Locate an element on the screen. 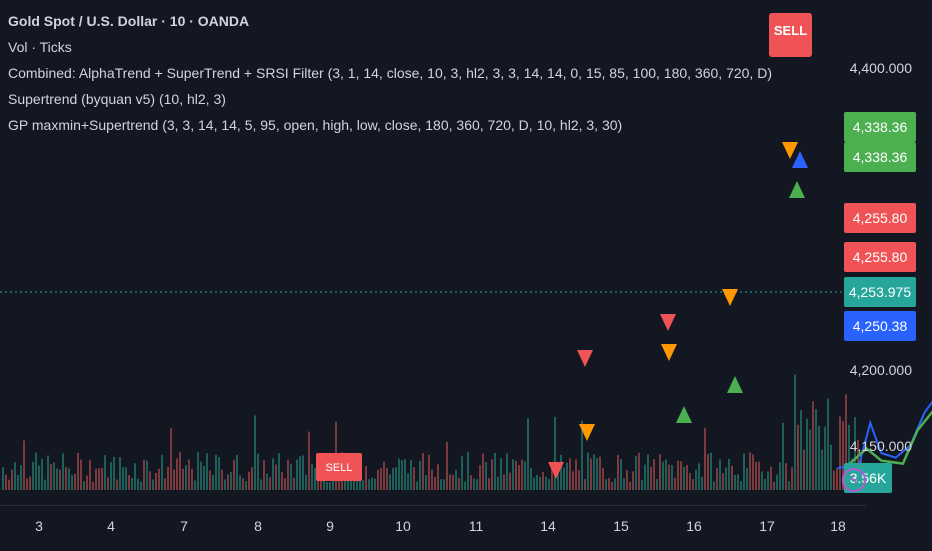 The width and height of the screenshot is (932, 551). lightning-icon: ϟ is located at coordinates (854, 480).